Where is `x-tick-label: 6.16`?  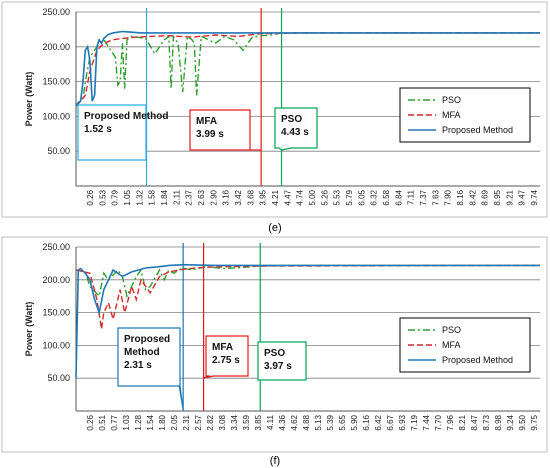 x-tick-label: 6.16 is located at coordinates (366, 422).